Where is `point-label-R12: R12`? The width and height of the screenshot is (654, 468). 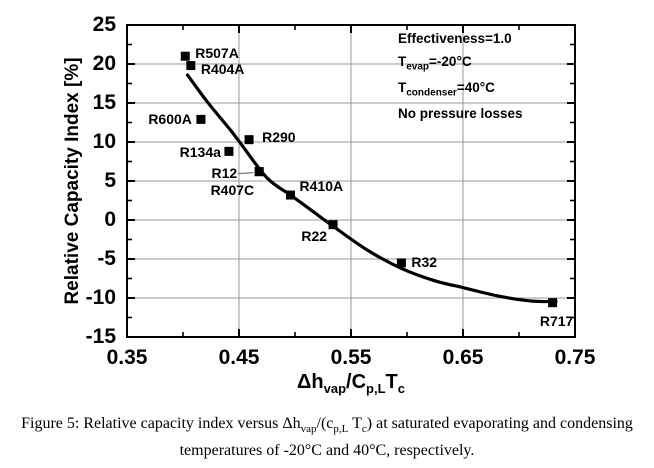 point-label-R12: R12 is located at coordinates (224, 172).